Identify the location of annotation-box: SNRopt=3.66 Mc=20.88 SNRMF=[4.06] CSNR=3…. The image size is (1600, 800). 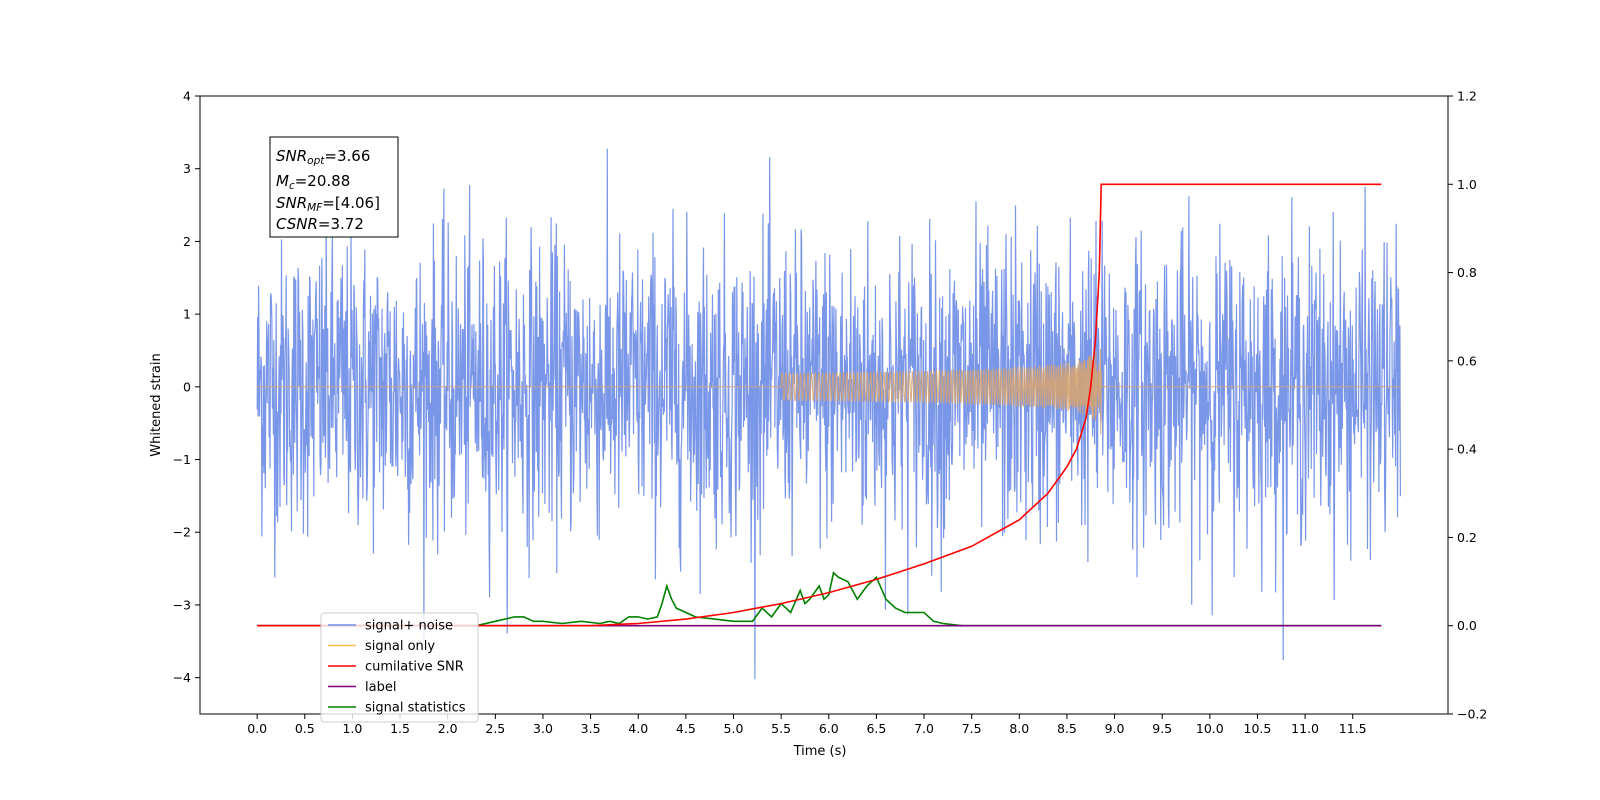
(334, 187).